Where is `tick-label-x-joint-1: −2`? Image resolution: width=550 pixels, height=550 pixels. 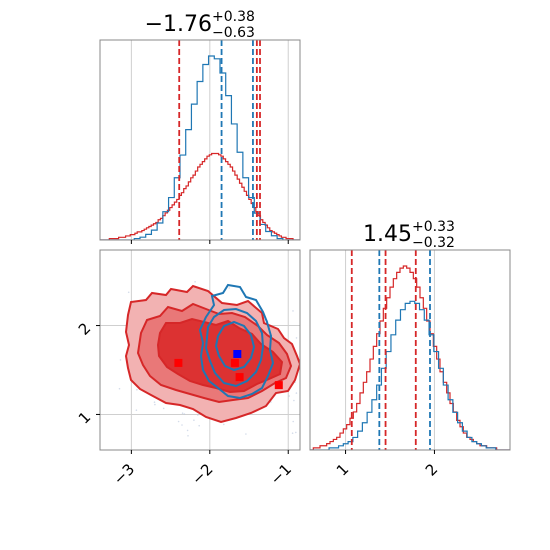 tick-label-x-joint-1: −2 is located at coordinates (202, 474).